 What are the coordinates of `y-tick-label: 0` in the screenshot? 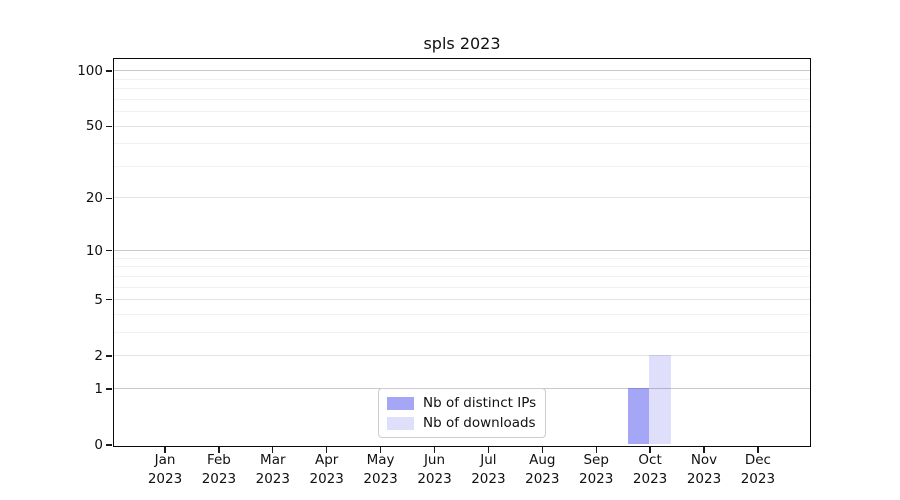 It's located at (98, 445).